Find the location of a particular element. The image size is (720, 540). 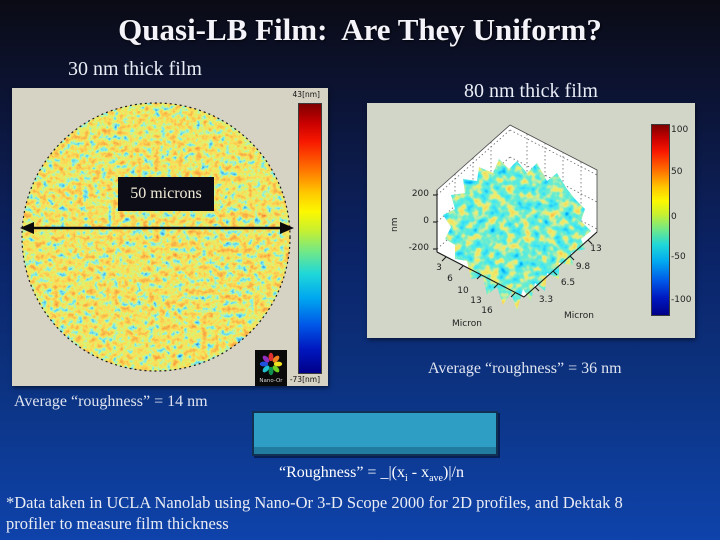

formula-sub-ave: ave is located at coordinates (436, 479).